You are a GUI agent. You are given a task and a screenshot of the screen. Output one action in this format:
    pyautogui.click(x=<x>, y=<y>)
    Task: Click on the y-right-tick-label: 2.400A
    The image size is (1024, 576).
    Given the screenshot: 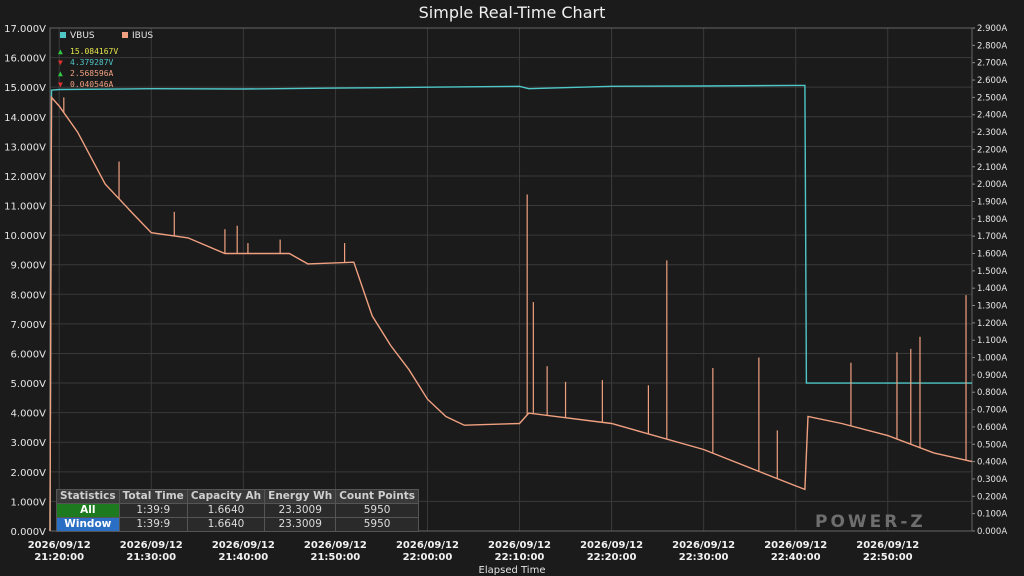 What is the action you would take?
    pyautogui.click(x=992, y=116)
    